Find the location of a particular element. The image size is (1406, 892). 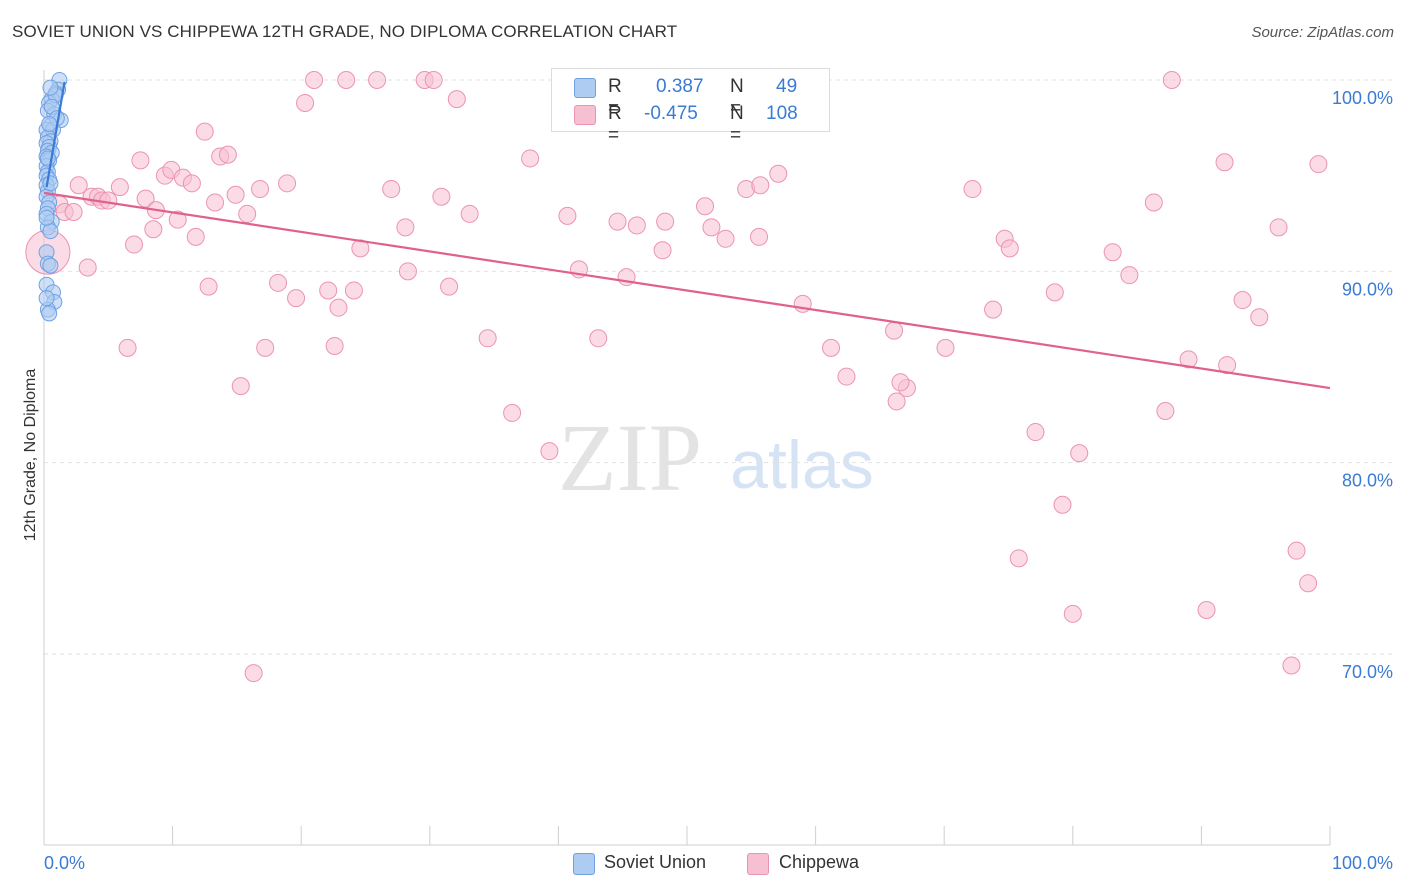

soviet-swatch is located at coordinates (585, 88).